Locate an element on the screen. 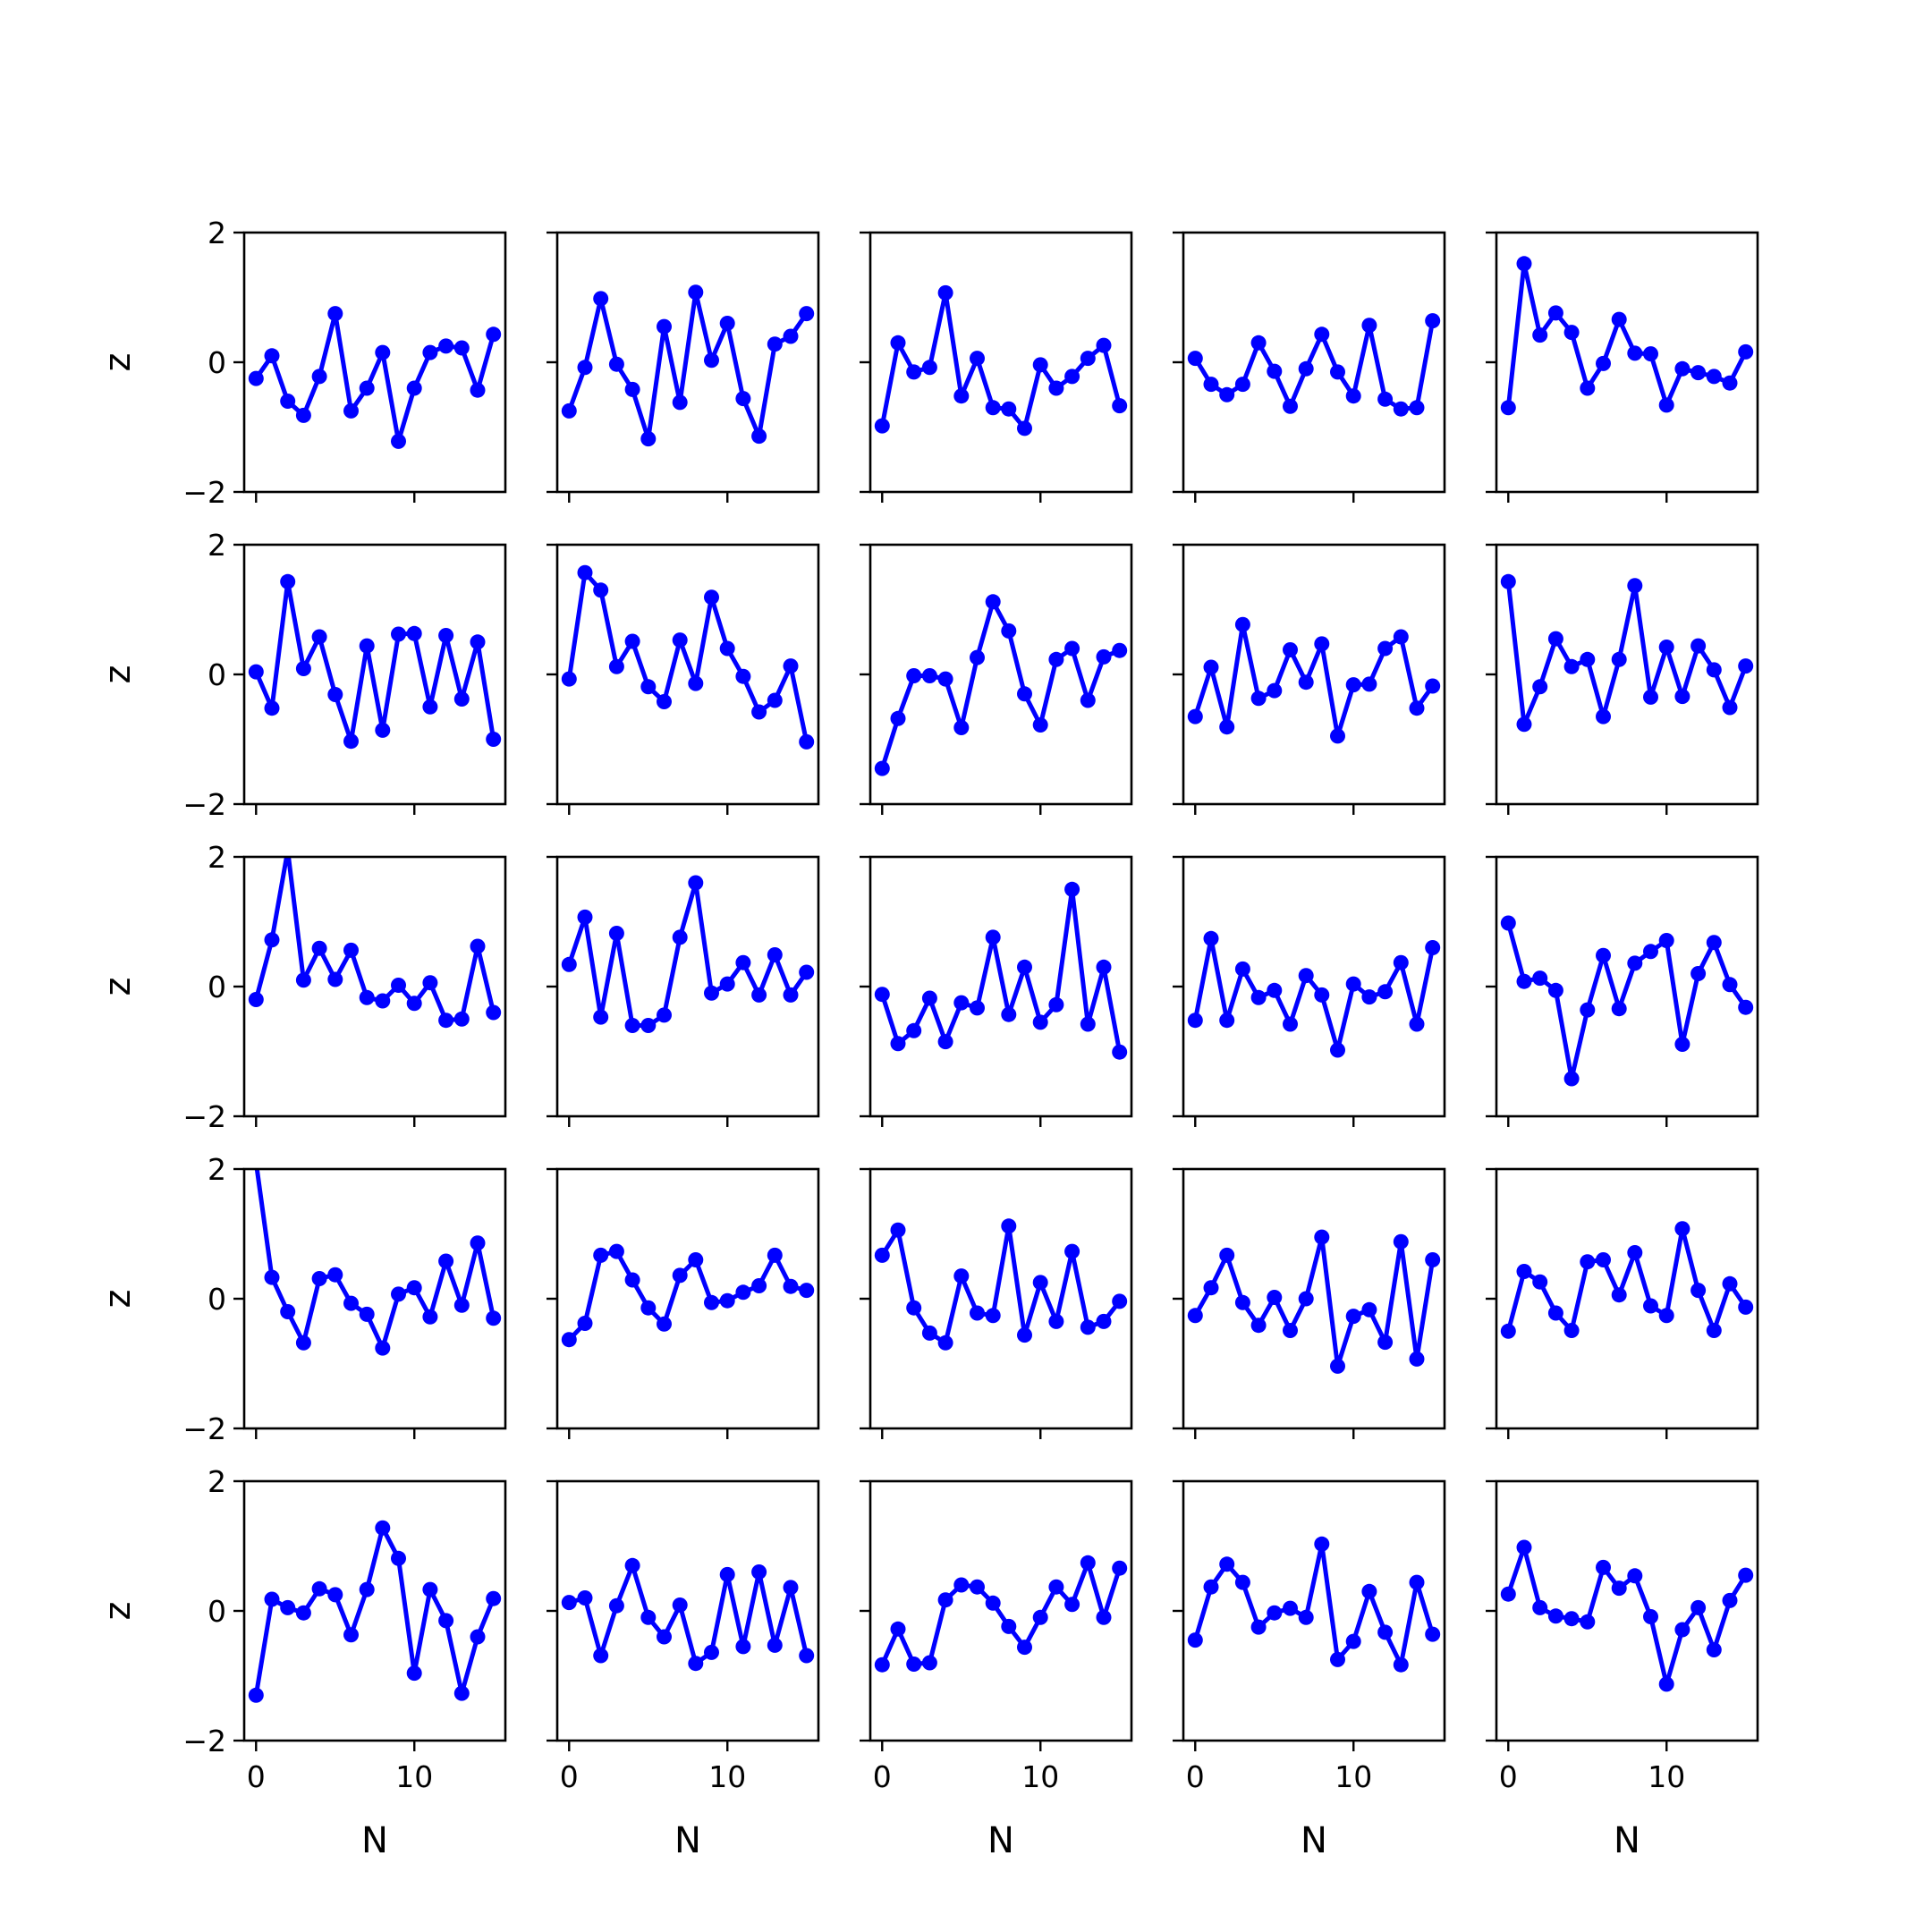 This screenshot has height=1932, width=1932. subplot-r2-c1 is located at coordinates (683, 991).